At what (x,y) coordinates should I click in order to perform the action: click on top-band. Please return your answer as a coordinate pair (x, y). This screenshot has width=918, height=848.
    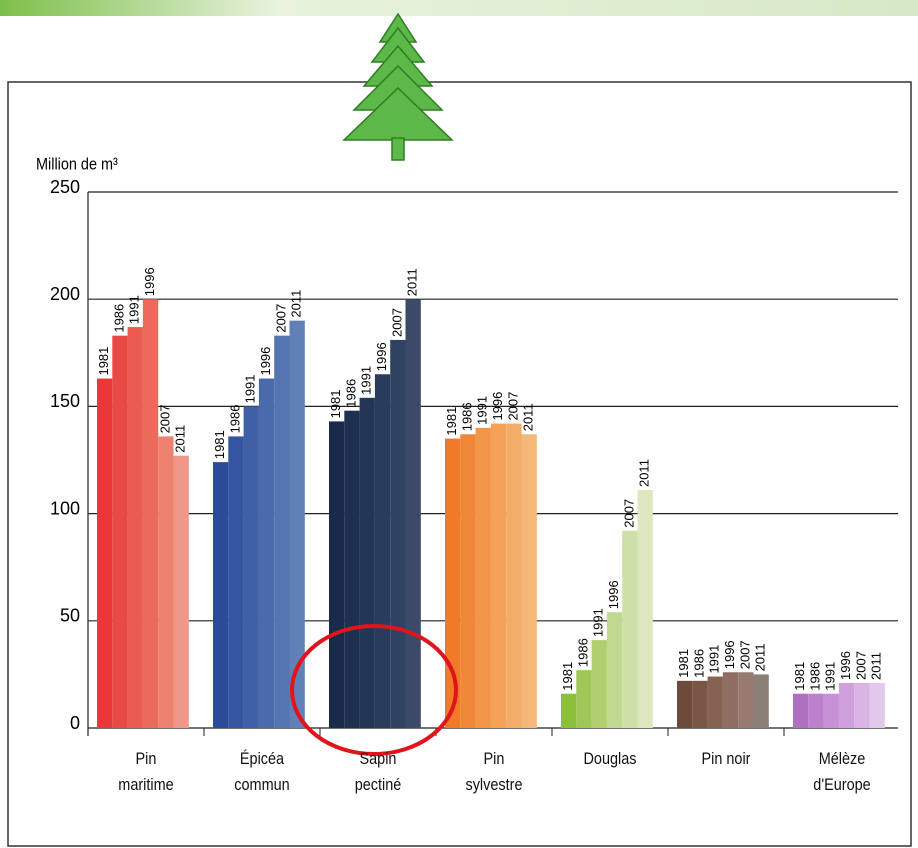
    Looking at the image, I should click on (459, 8).